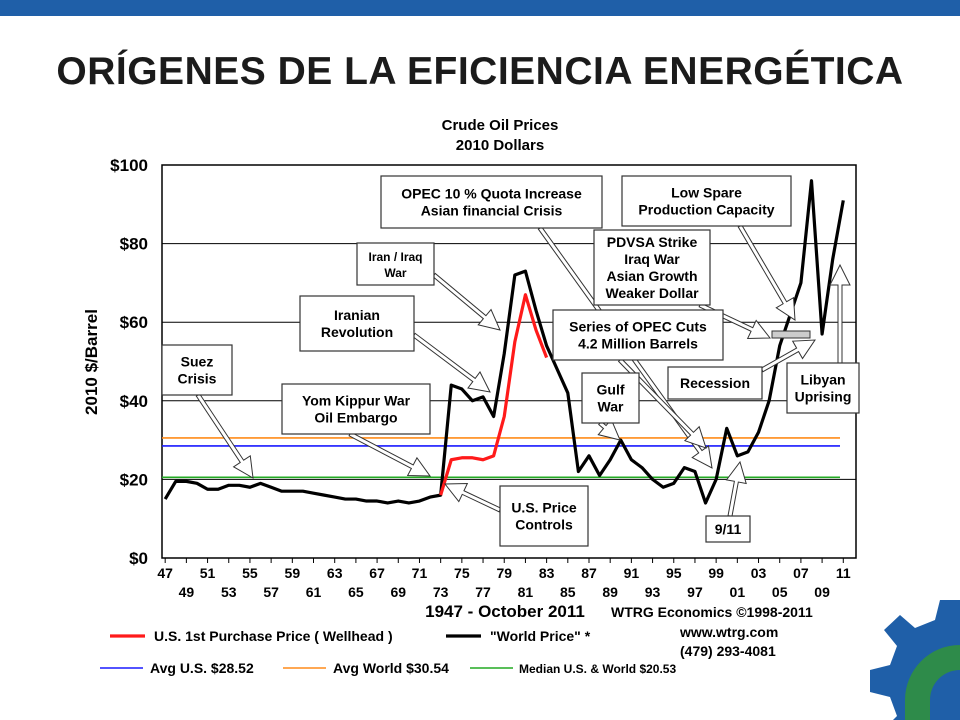 The height and width of the screenshot is (720, 960). I want to click on annotation-text-pdvsa: Weaker Dollar, so click(652, 293).